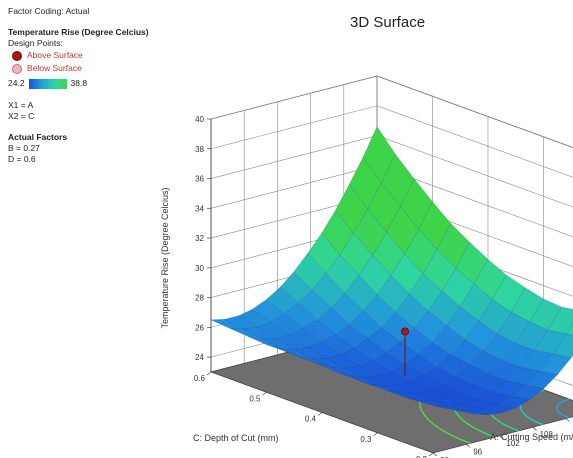 The image size is (573, 458). I want to click on x1-assignment: X1 = A, so click(21, 105).